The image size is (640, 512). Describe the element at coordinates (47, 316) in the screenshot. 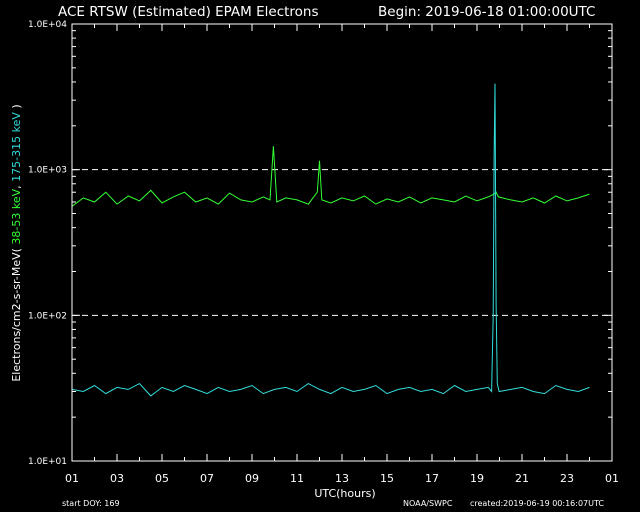

I see `y-tick-label-1: 1.0E+02` at that location.